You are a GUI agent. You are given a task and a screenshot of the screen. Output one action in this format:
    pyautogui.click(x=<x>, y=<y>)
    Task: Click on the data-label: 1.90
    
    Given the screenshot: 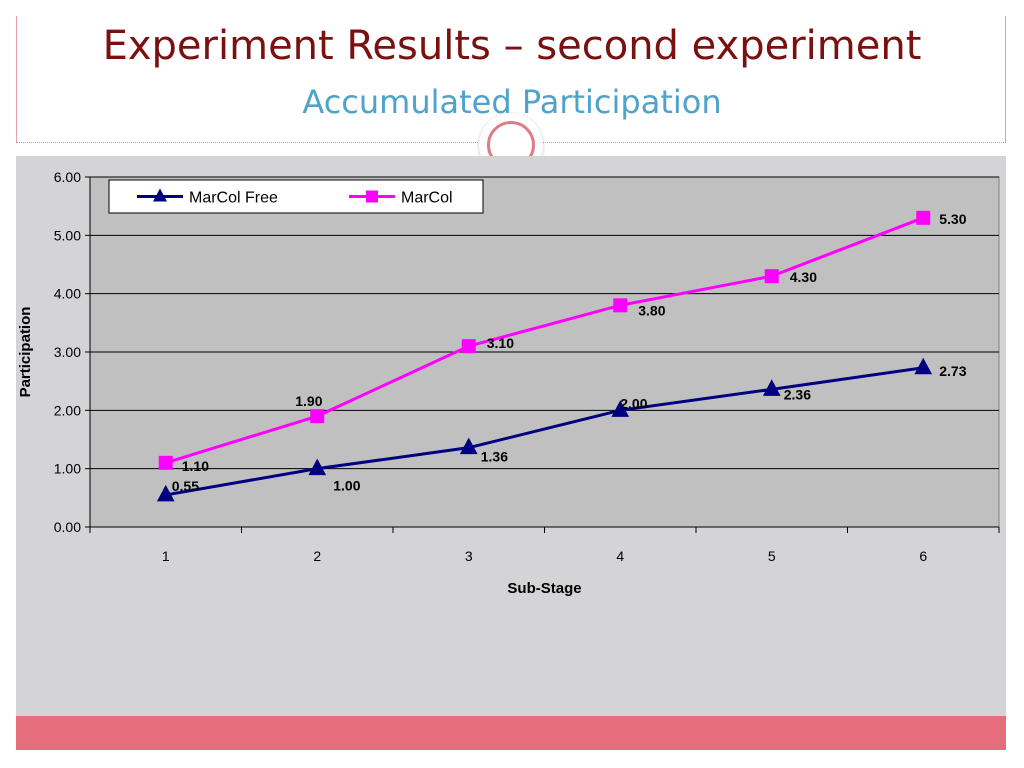 What is the action you would take?
    pyautogui.click(x=308, y=401)
    